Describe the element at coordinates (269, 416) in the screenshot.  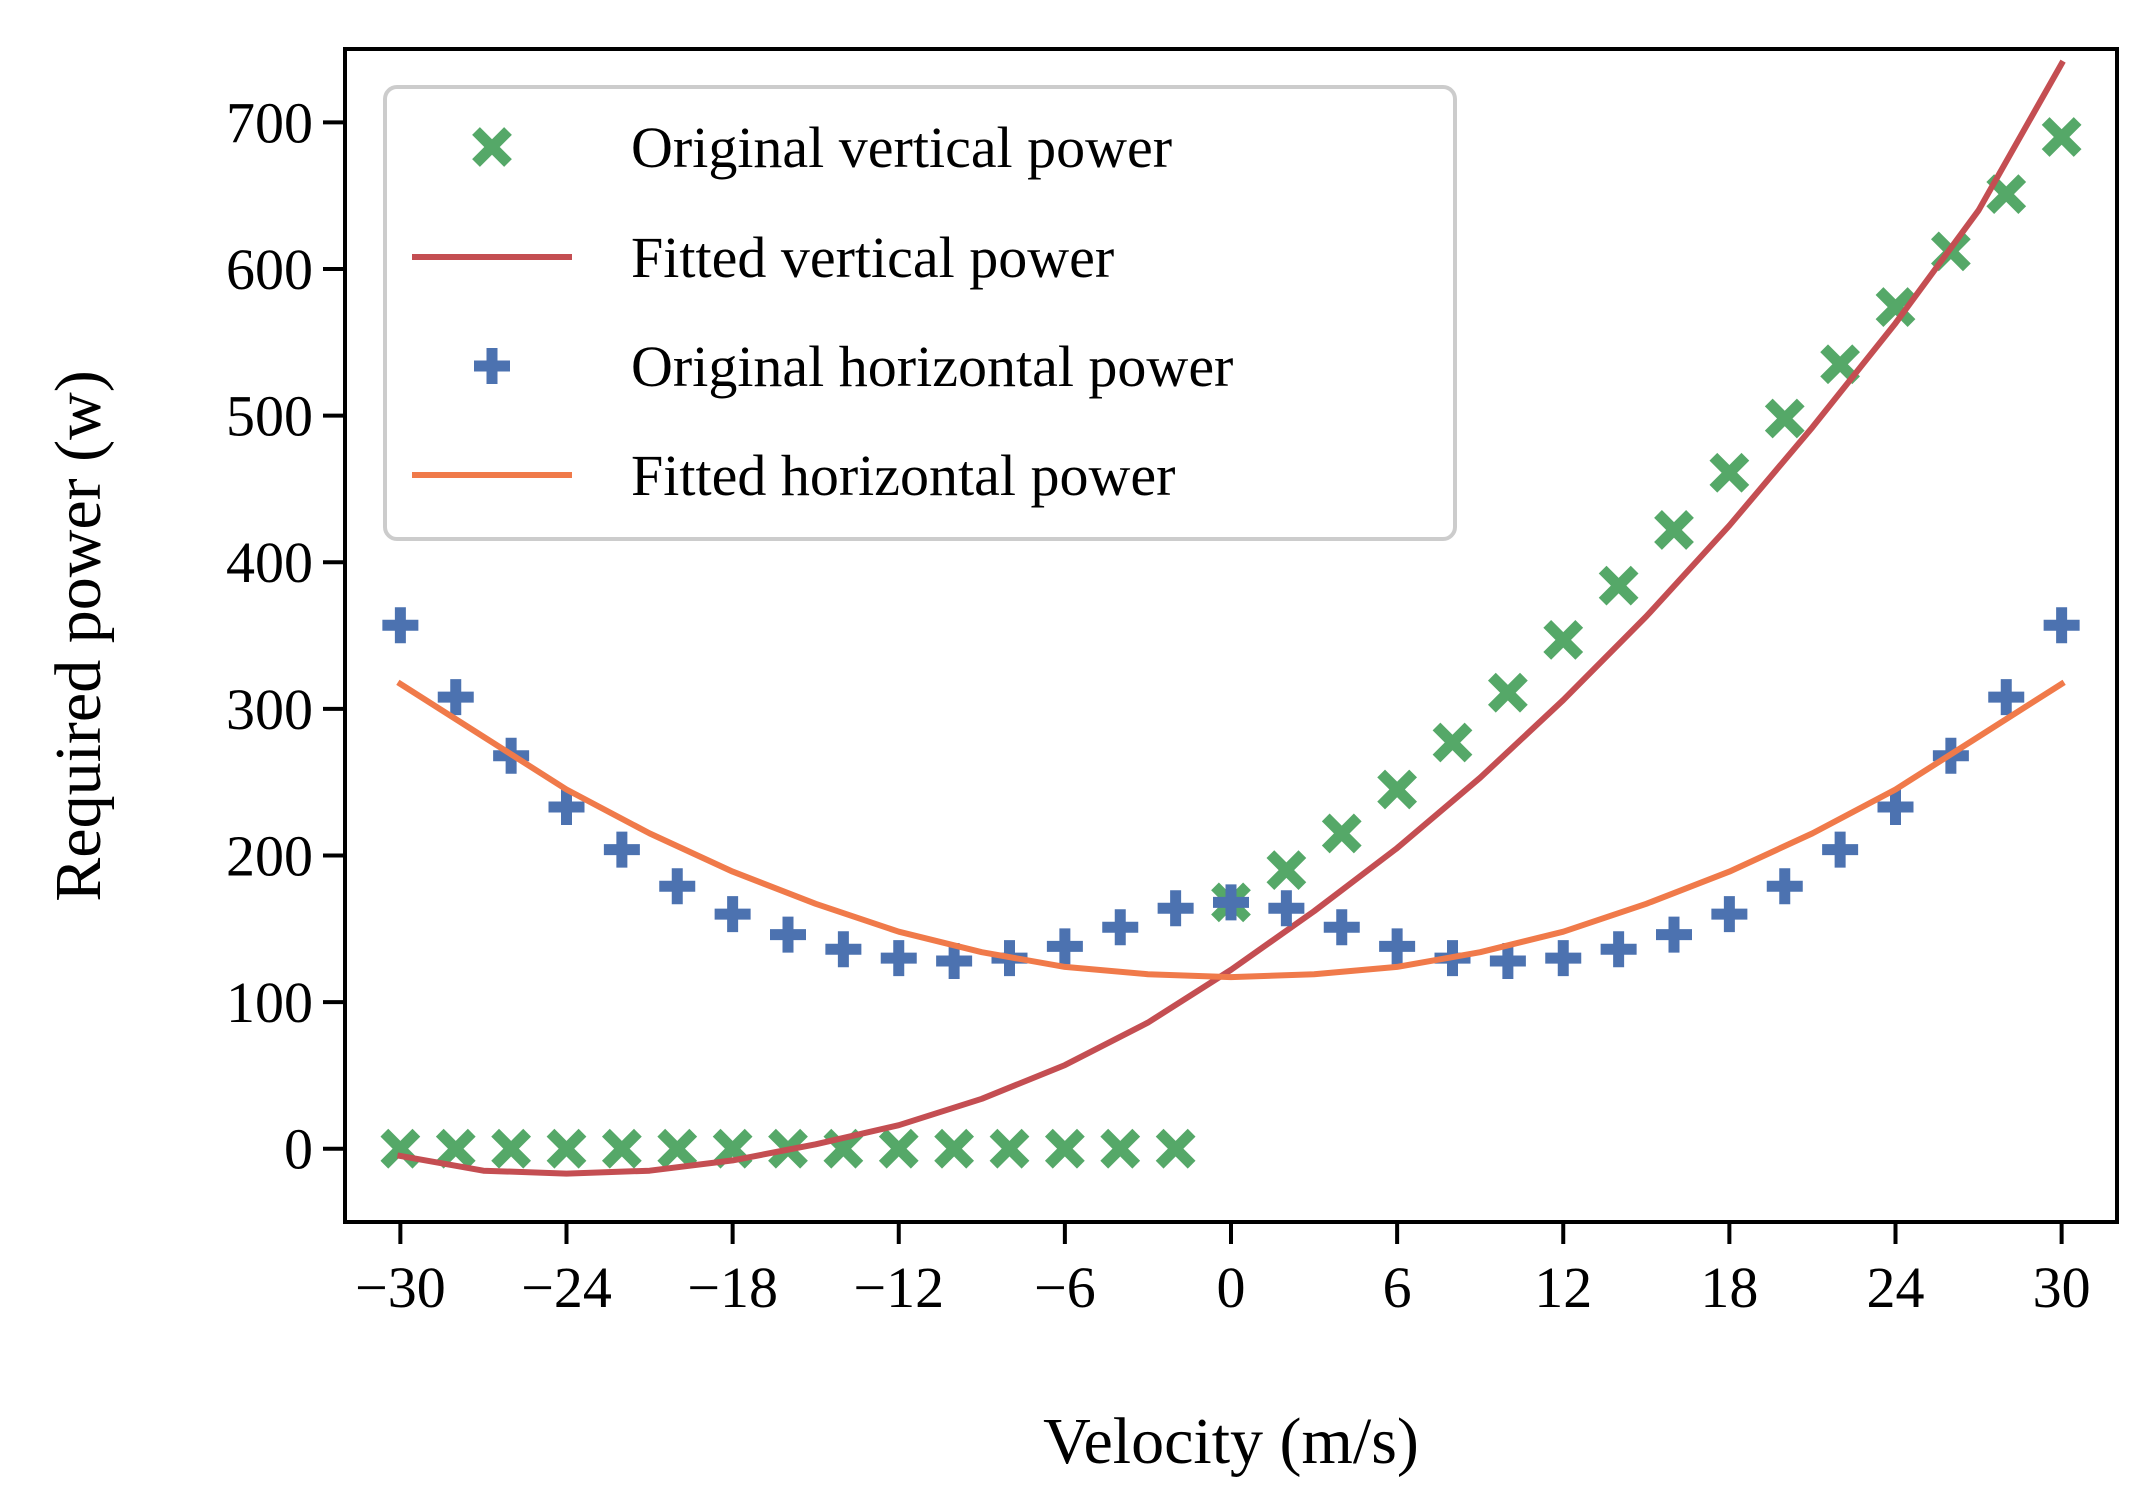
I see `y-tick-label: 500` at that location.